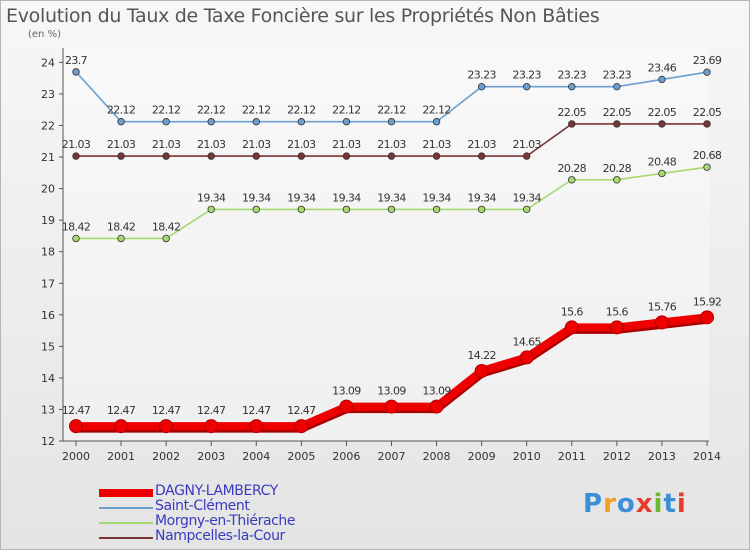  Describe the element at coordinates (44, 34) in the screenshot. I see `y-axis-unit: (en %)` at that location.